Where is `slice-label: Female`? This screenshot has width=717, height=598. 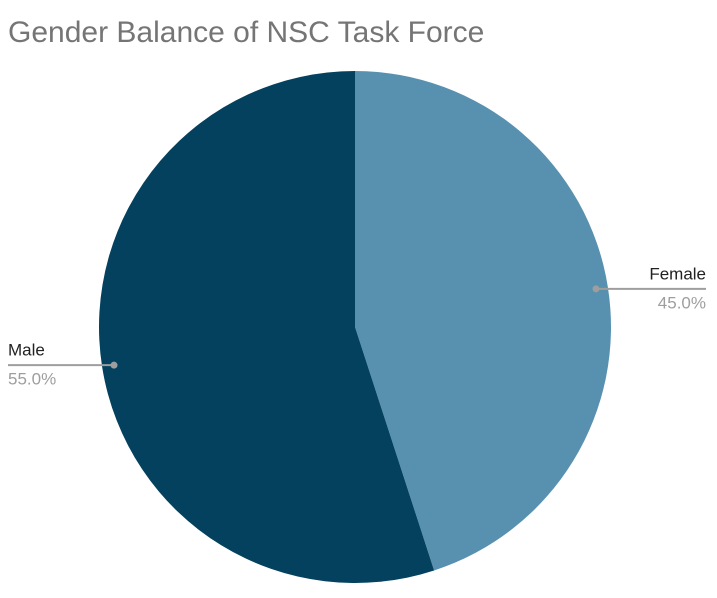
slice-label: Female is located at coordinates (677, 273).